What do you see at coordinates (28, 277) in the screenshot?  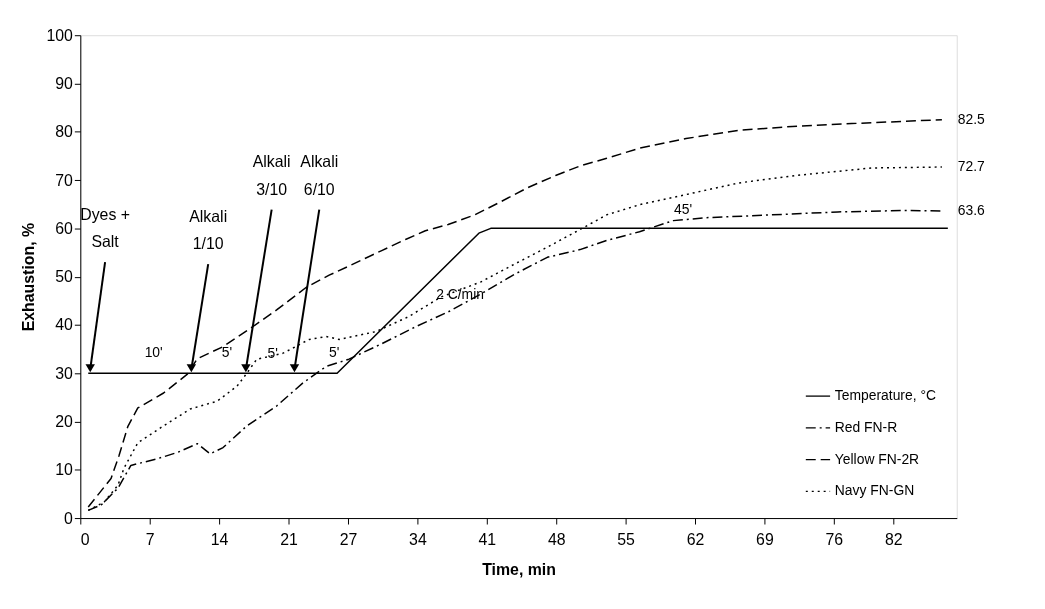 I see `y-axis-title: Exhaustion, %` at bounding box center [28, 277].